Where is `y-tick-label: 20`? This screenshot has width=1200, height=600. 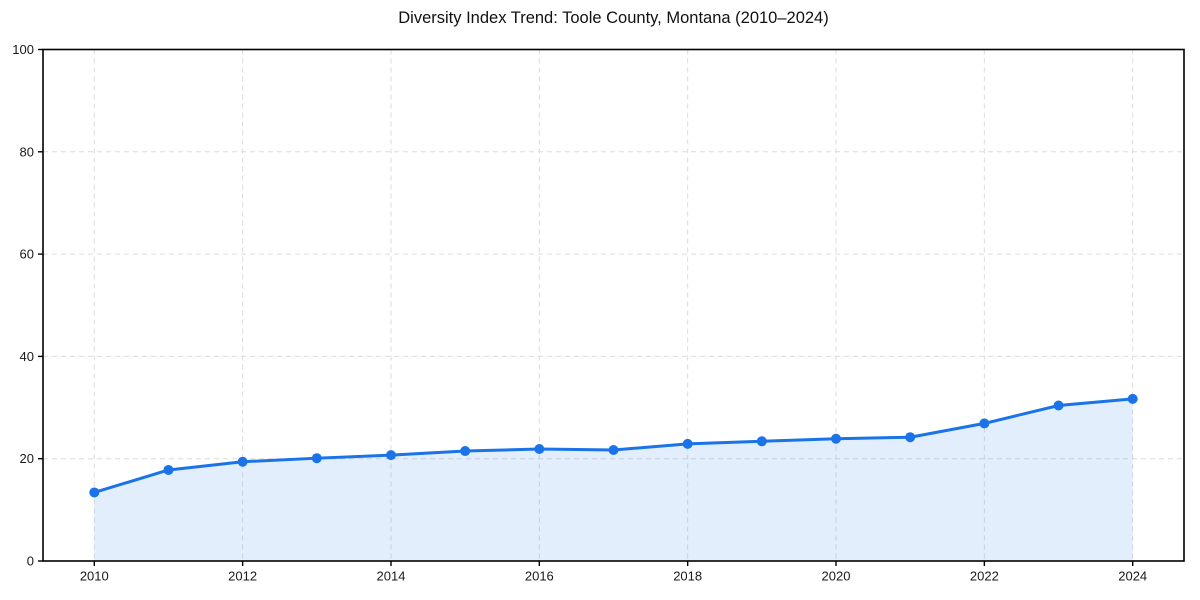 y-tick-label: 20 is located at coordinates (27, 458).